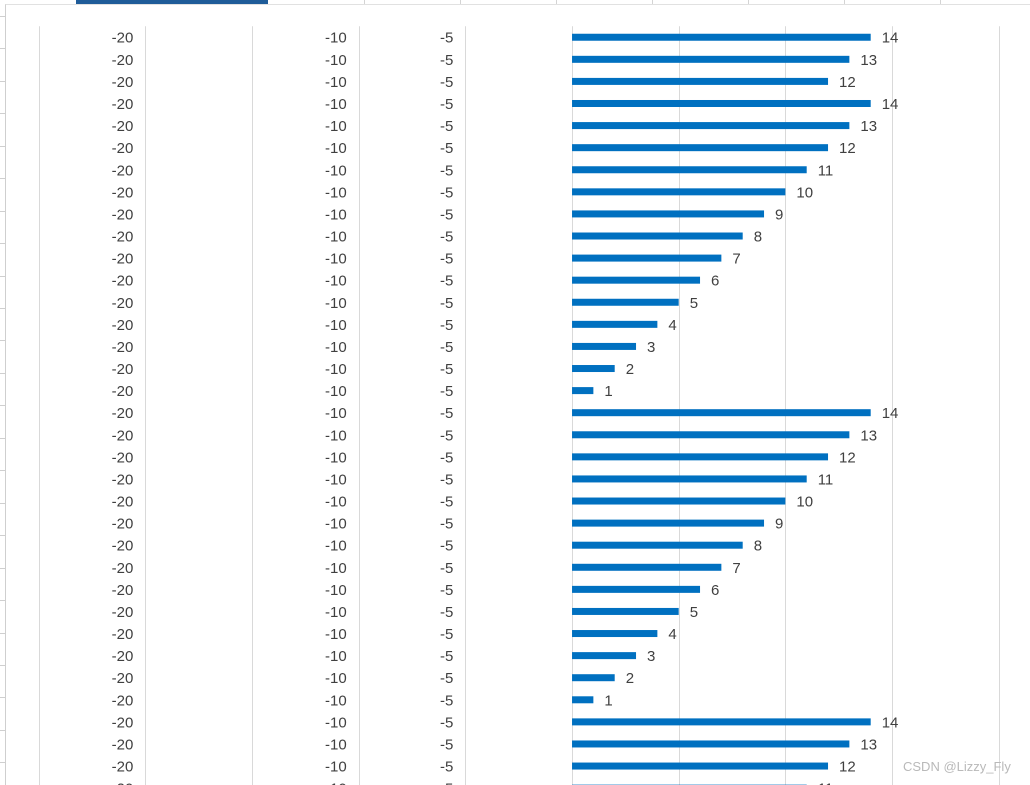 The image size is (1030, 785). Describe the element at coordinates (779, 214) in the screenshot. I see `data-label: 9` at that location.